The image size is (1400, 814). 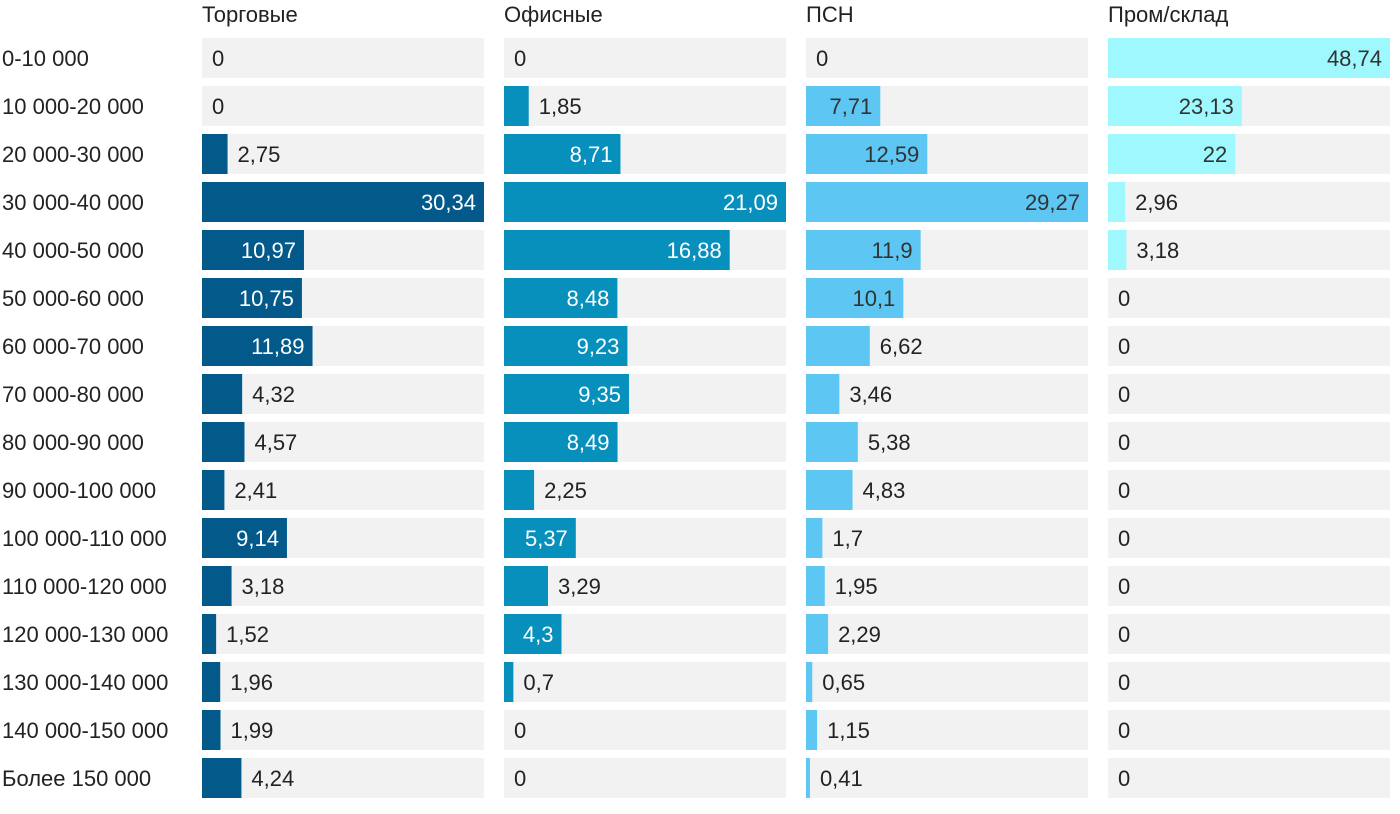 What do you see at coordinates (598, 346) in the screenshot?
I see `bar-value-label: 9,23` at bounding box center [598, 346].